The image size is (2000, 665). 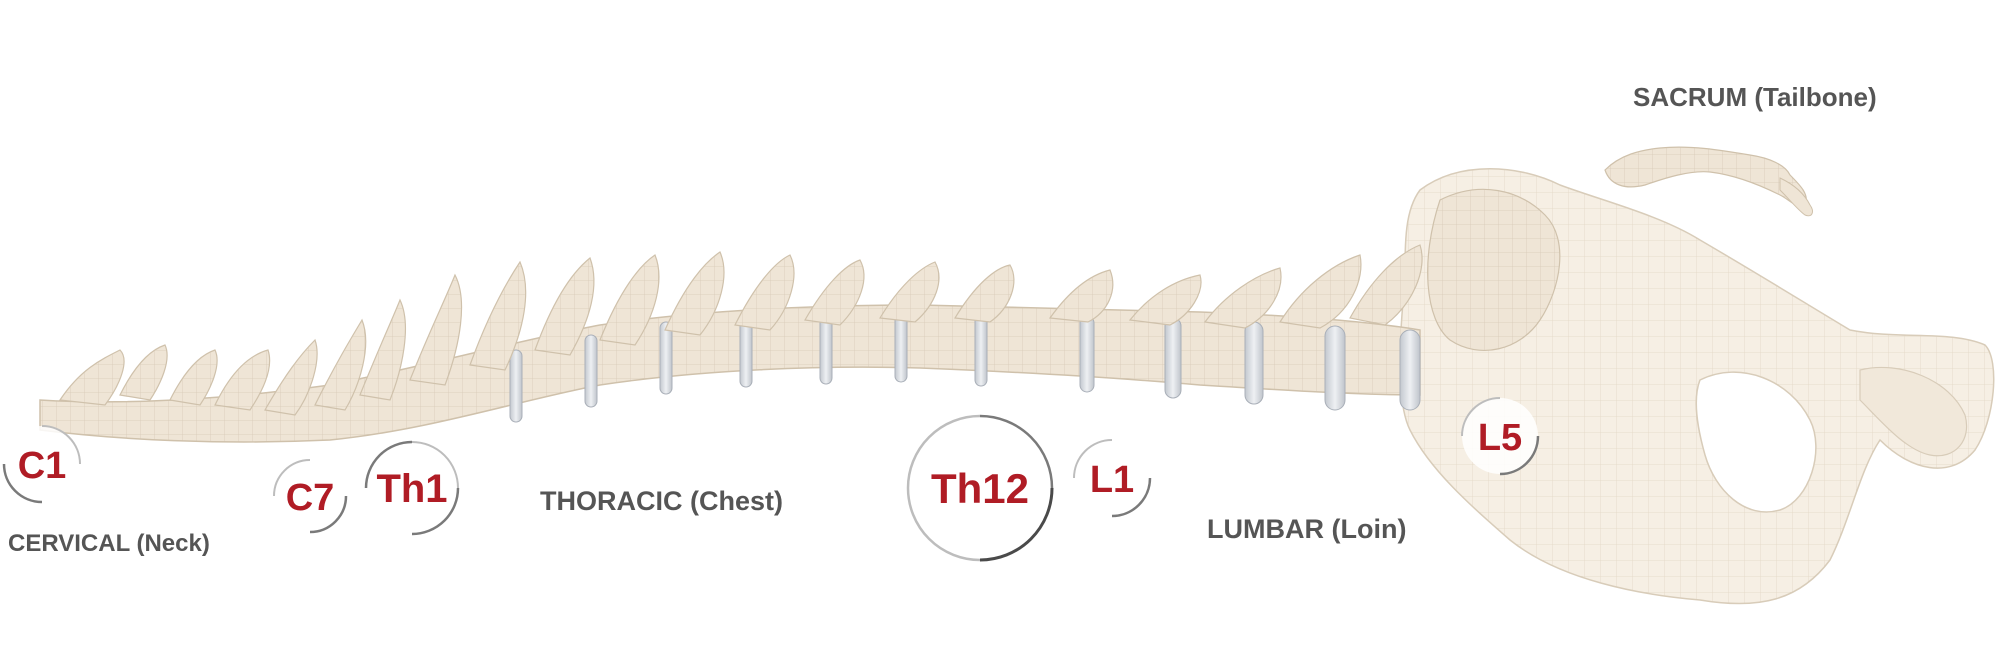 I want to click on marker-th1: Th1, so click(x=412, y=488).